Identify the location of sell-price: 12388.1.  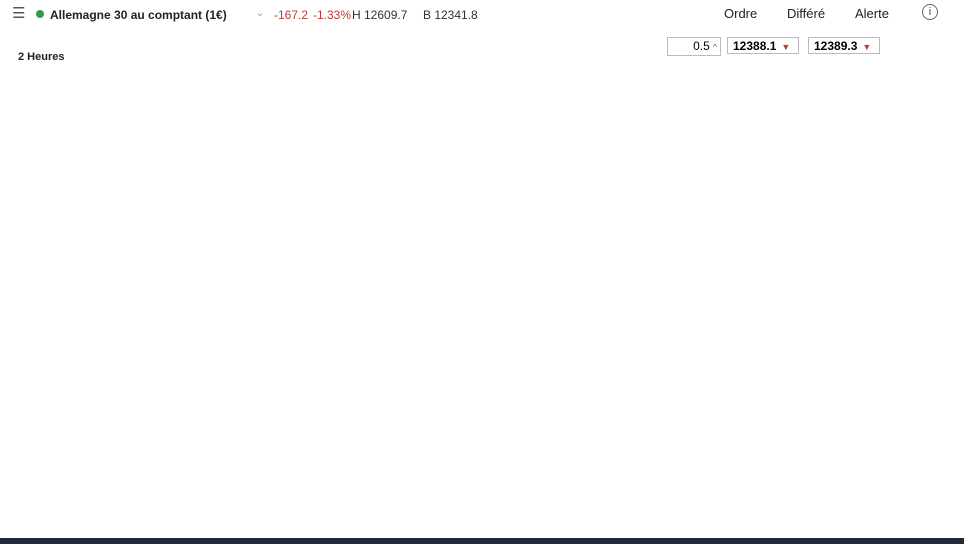
(755, 46).